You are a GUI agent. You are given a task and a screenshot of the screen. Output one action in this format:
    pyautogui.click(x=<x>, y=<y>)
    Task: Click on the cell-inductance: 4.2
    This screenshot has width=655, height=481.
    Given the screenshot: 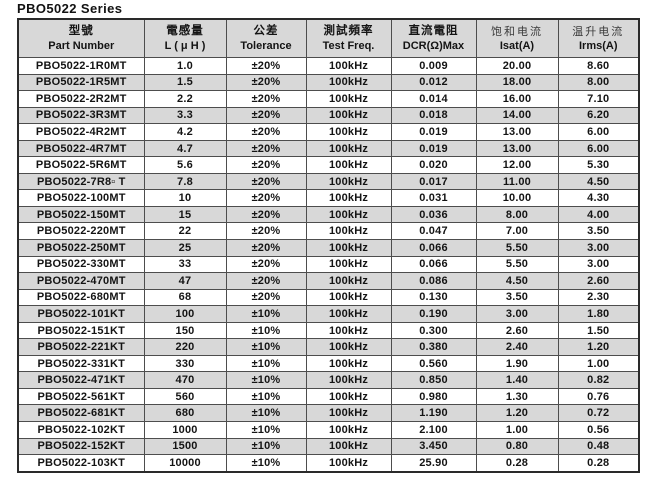 What is the action you would take?
    pyautogui.click(x=185, y=132)
    